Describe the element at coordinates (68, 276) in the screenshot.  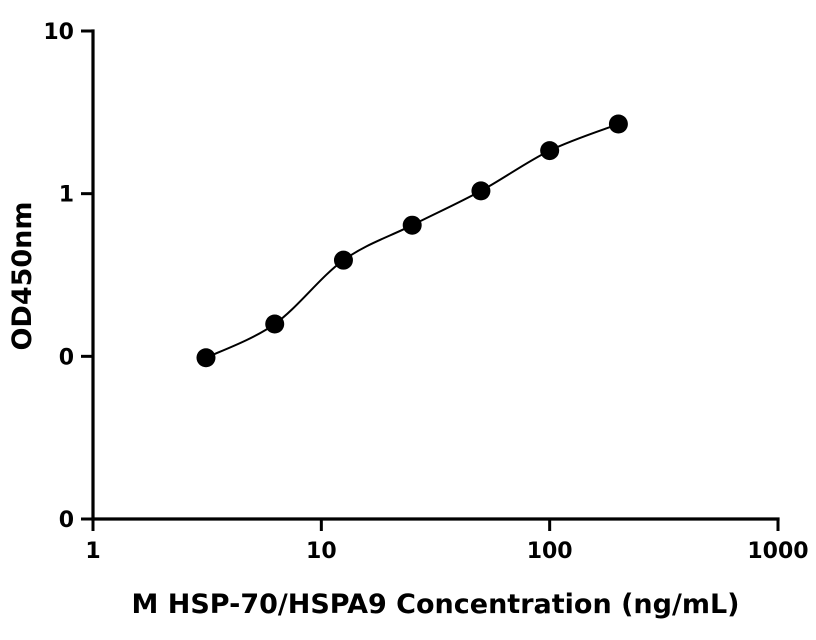
I see `y-axis-ticks: 0 0 1 10` at that location.